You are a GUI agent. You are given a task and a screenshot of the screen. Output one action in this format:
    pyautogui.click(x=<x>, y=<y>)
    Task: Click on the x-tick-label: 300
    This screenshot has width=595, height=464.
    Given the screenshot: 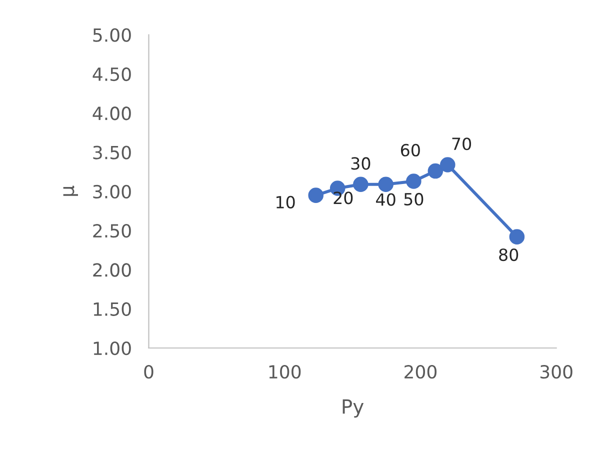 What is the action you would take?
    pyautogui.click(x=556, y=371)
    